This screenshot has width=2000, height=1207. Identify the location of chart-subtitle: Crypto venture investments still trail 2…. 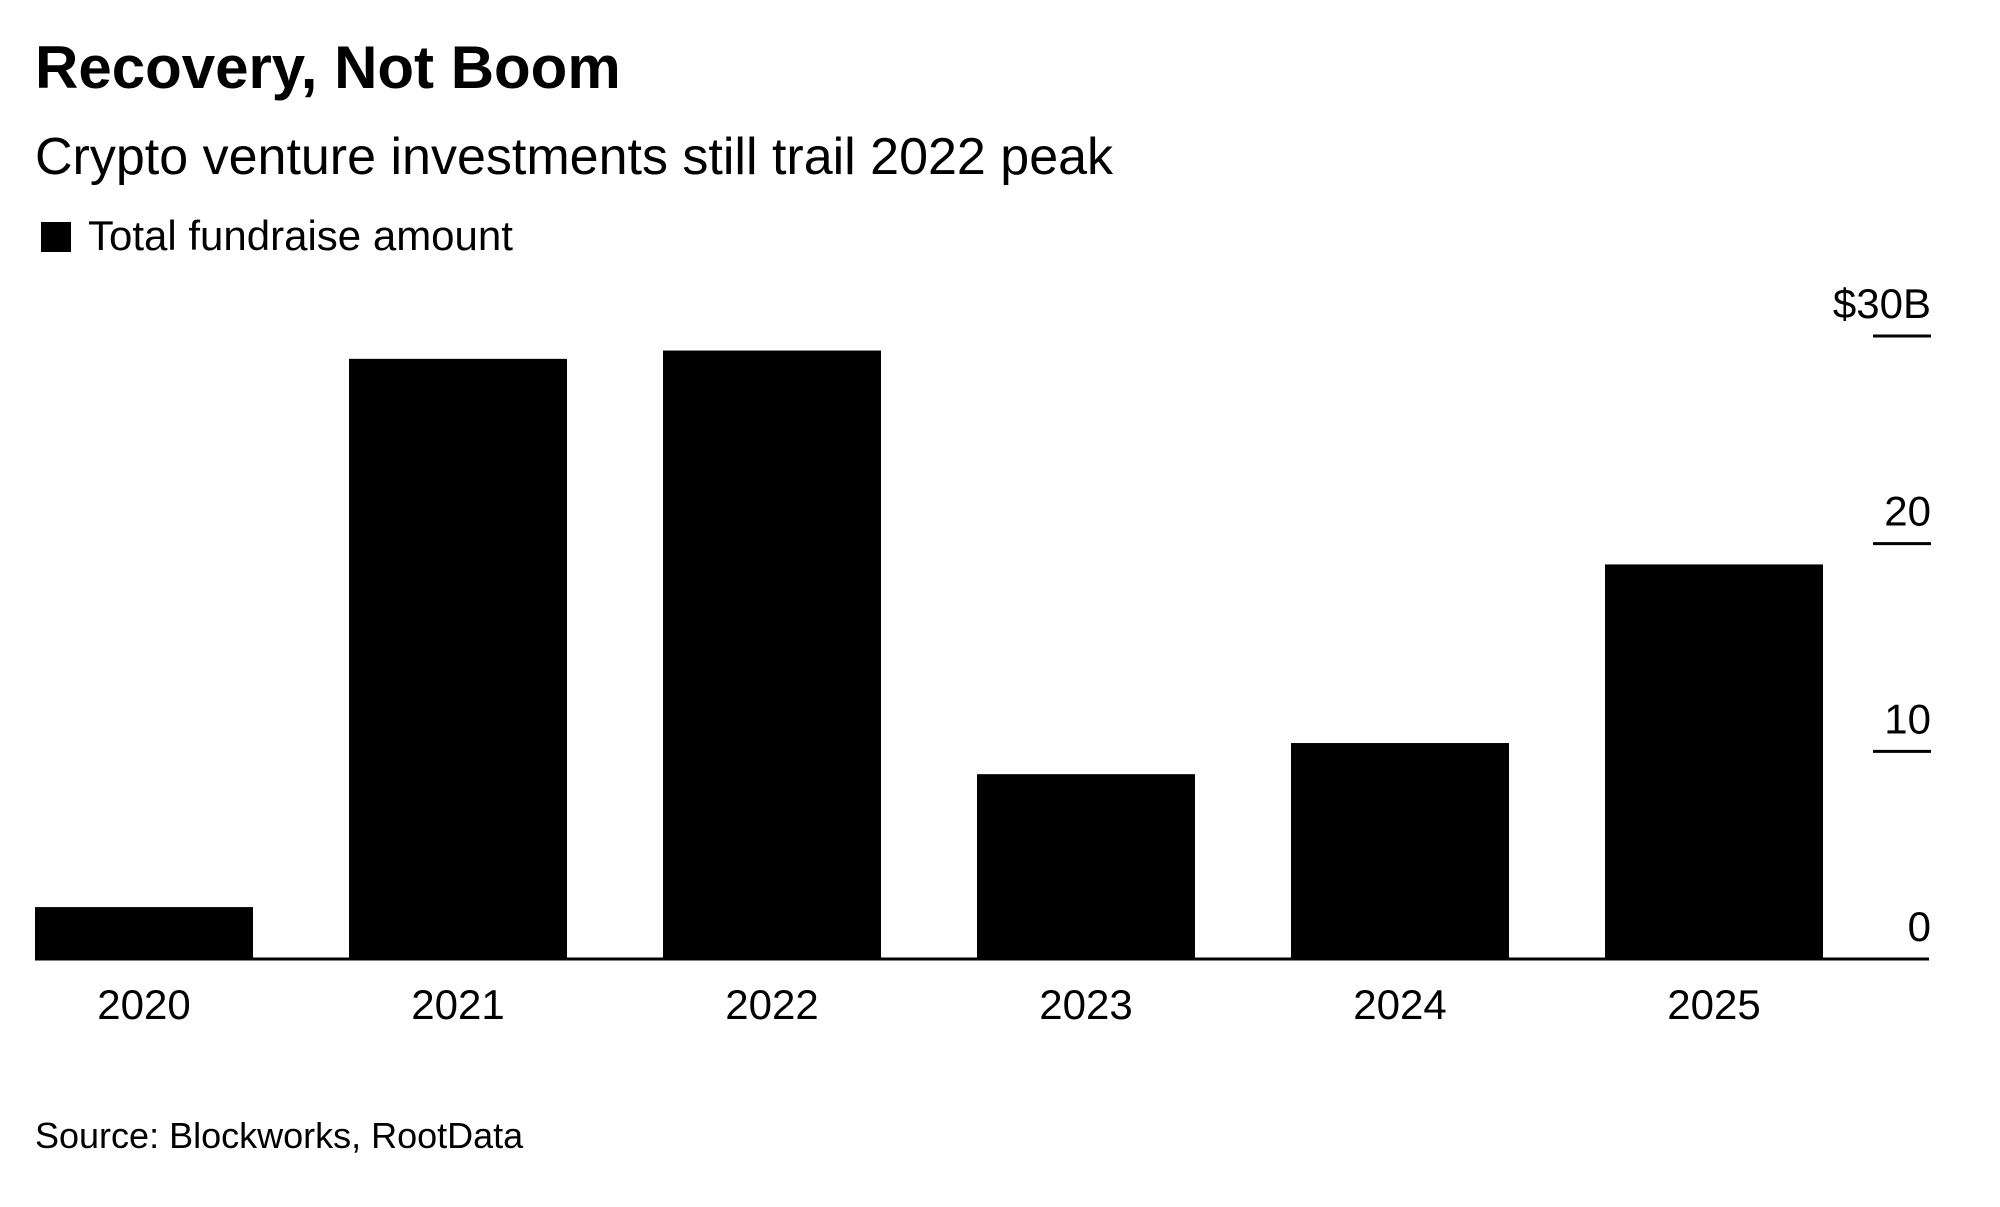
(574, 157).